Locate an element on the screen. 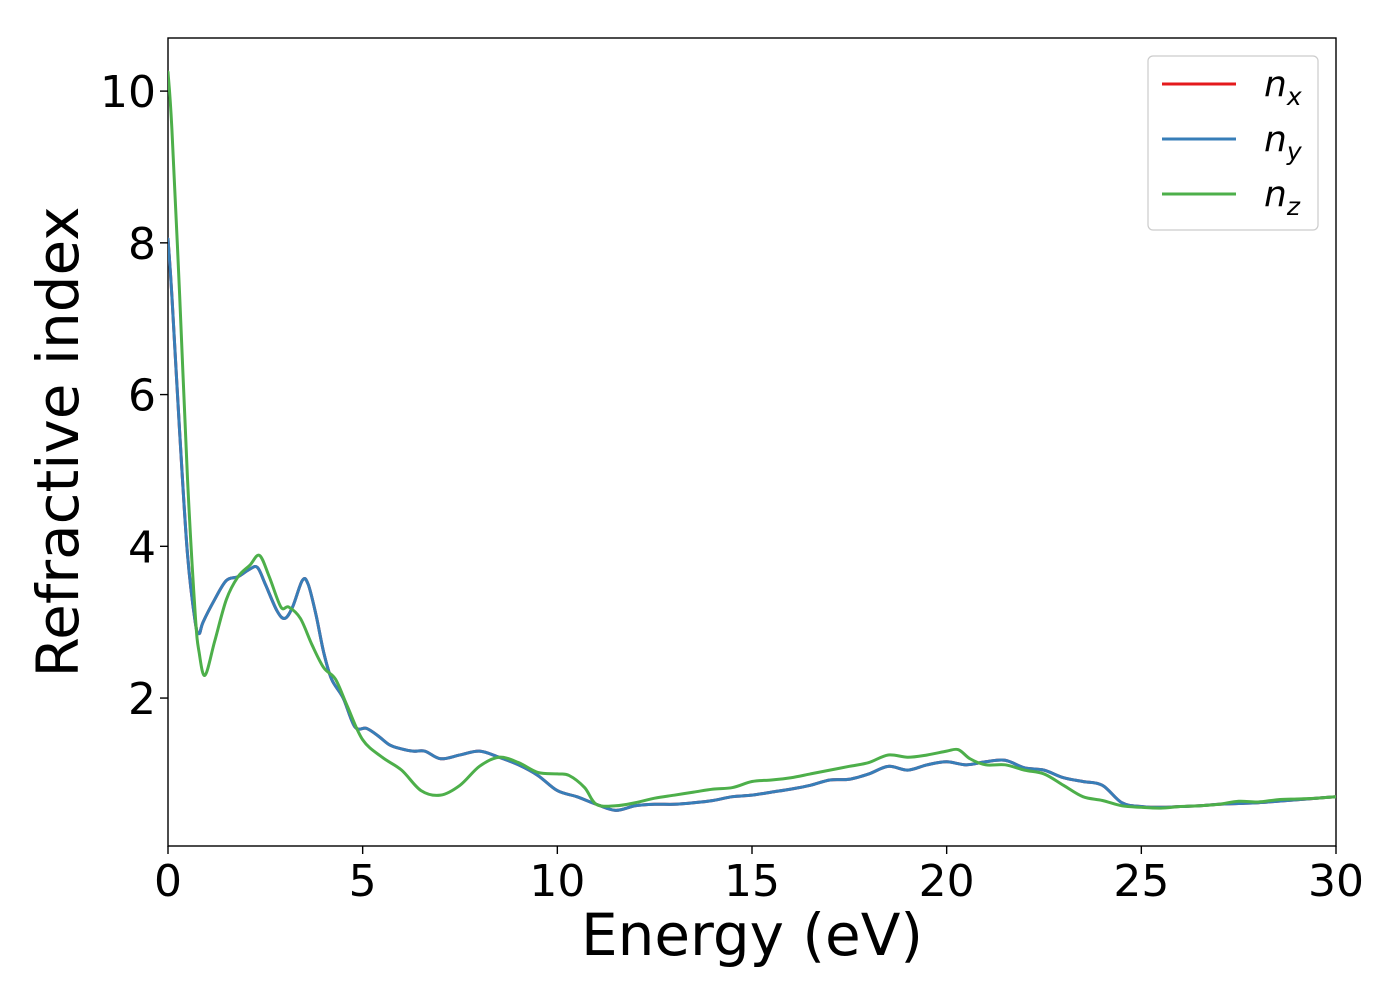  legend-label-ny: ny is located at coordinates (1283, 142).